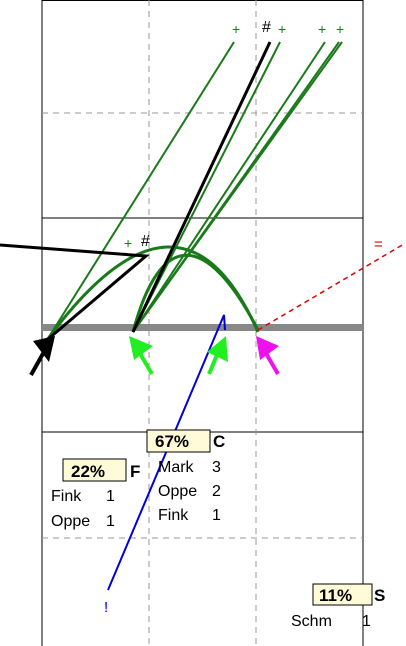 The image size is (406, 646). Describe the element at coordinates (135, 471) in the screenshot. I see `group-f-code: F` at that location.